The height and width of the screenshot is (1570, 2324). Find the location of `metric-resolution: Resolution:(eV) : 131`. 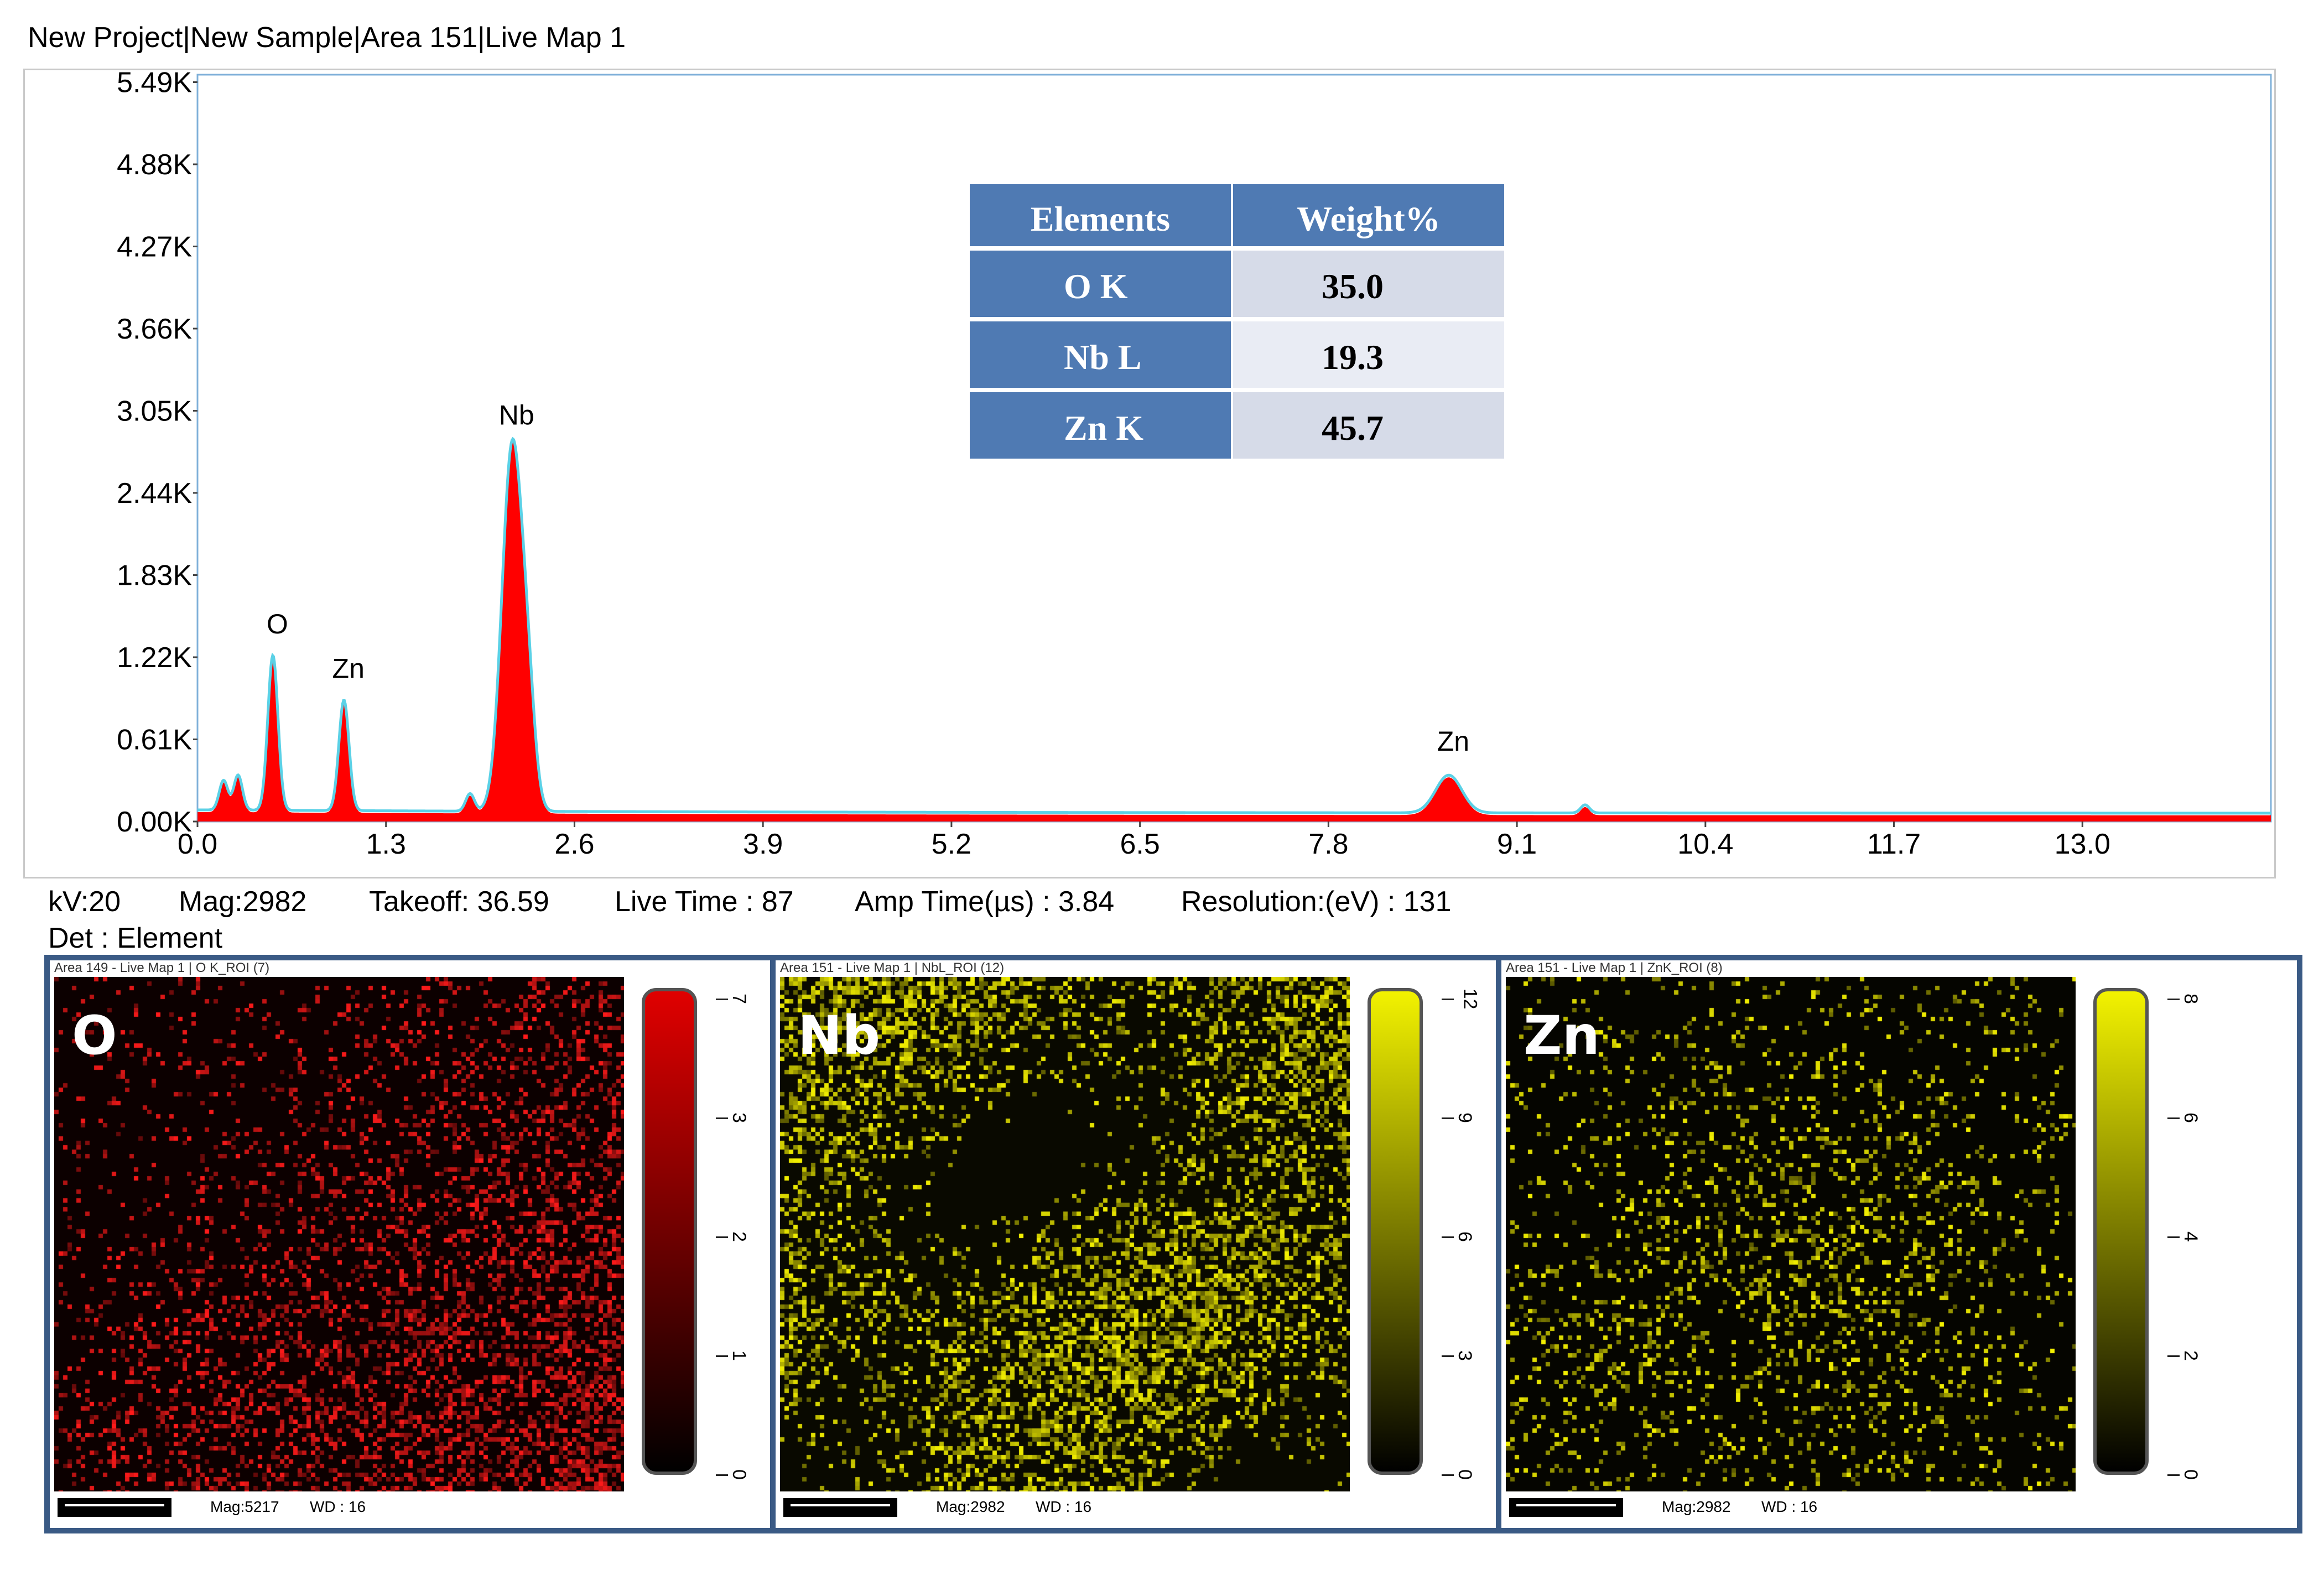

metric-resolution: Resolution:(eV) : 131 is located at coordinates (1316, 902).